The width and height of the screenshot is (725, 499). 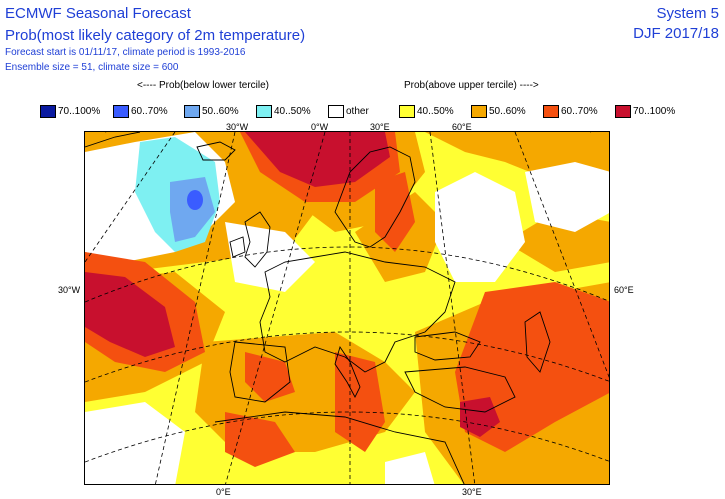 I want to click on blue-region, so click(x=195, y=200).